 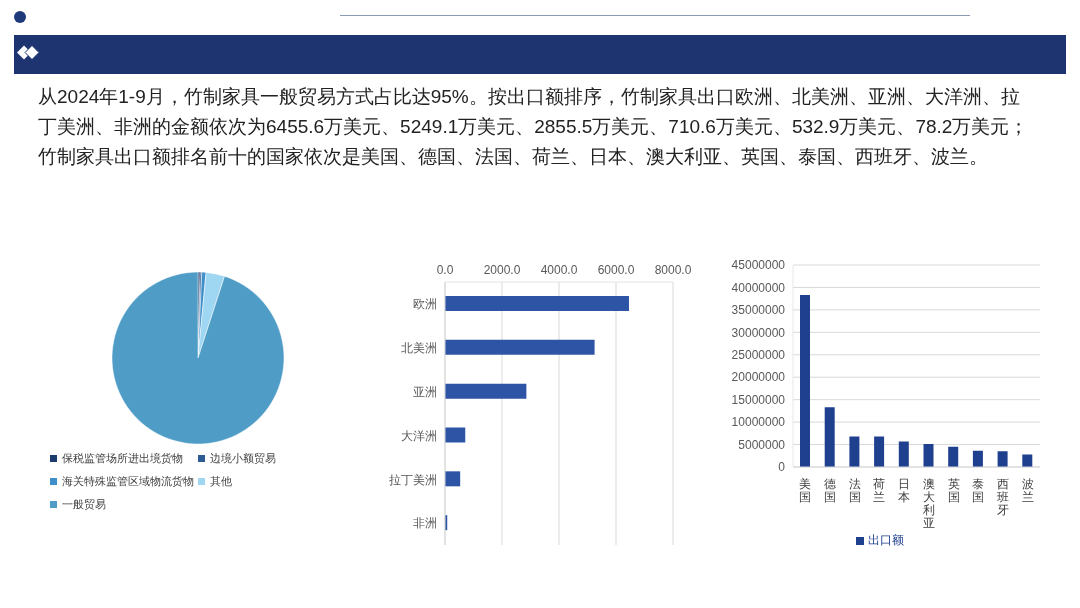 What do you see at coordinates (758, 265) in the screenshot?
I see `y-tick-label: 45000000` at bounding box center [758, 265].